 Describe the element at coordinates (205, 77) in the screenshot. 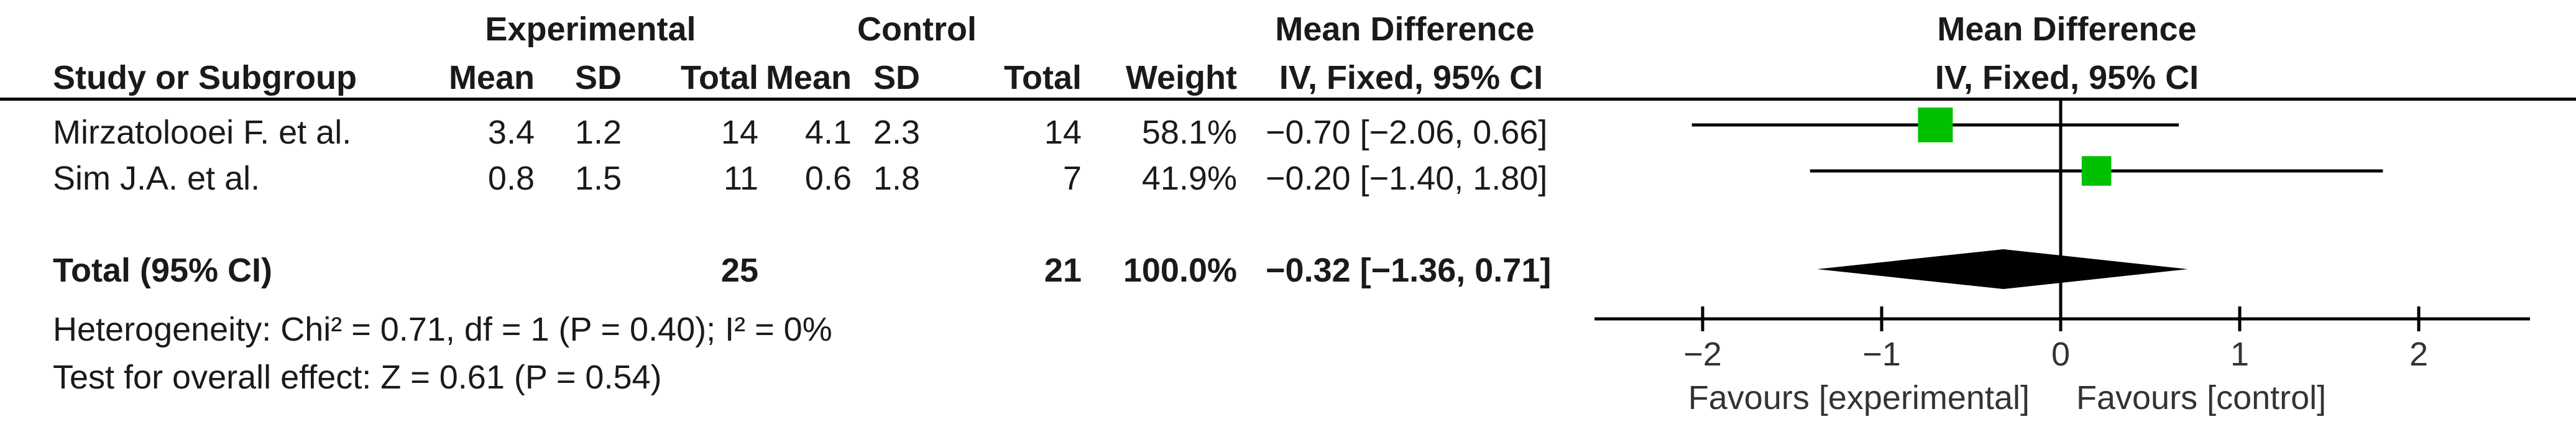

I see `study-column-header: Study or Subgroup` at that location.